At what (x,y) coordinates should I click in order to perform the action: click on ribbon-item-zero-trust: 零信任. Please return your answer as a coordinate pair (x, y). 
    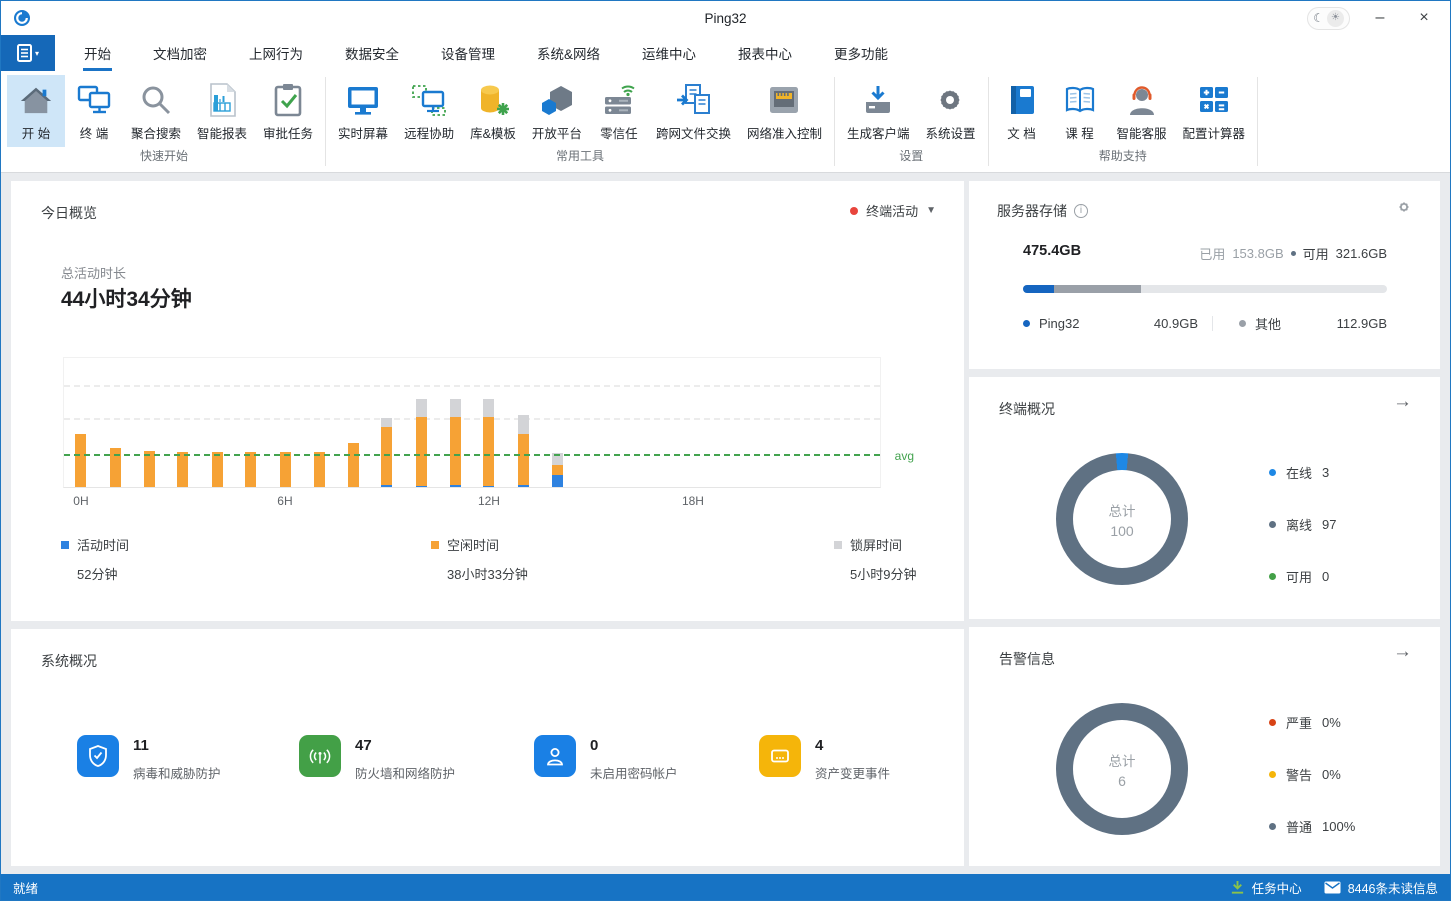
    Looking at the image, I should click on (619, 111).